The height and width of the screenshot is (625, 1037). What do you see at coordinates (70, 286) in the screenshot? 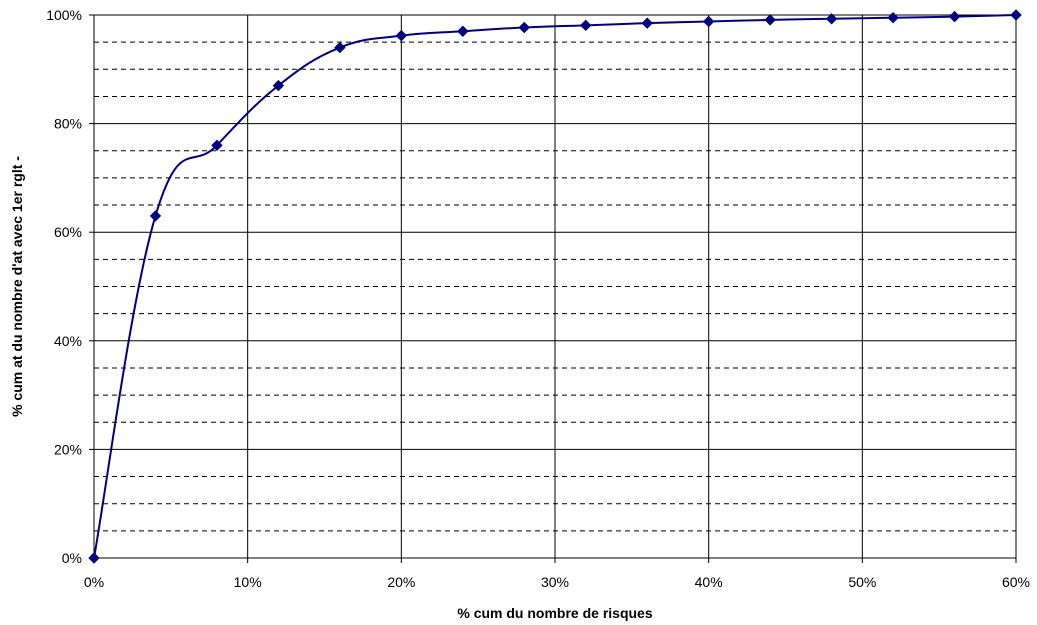
I see `y-axis-ticks: 0% 20% 40% 60% 80% 100%` at bounding box center [70, 286].